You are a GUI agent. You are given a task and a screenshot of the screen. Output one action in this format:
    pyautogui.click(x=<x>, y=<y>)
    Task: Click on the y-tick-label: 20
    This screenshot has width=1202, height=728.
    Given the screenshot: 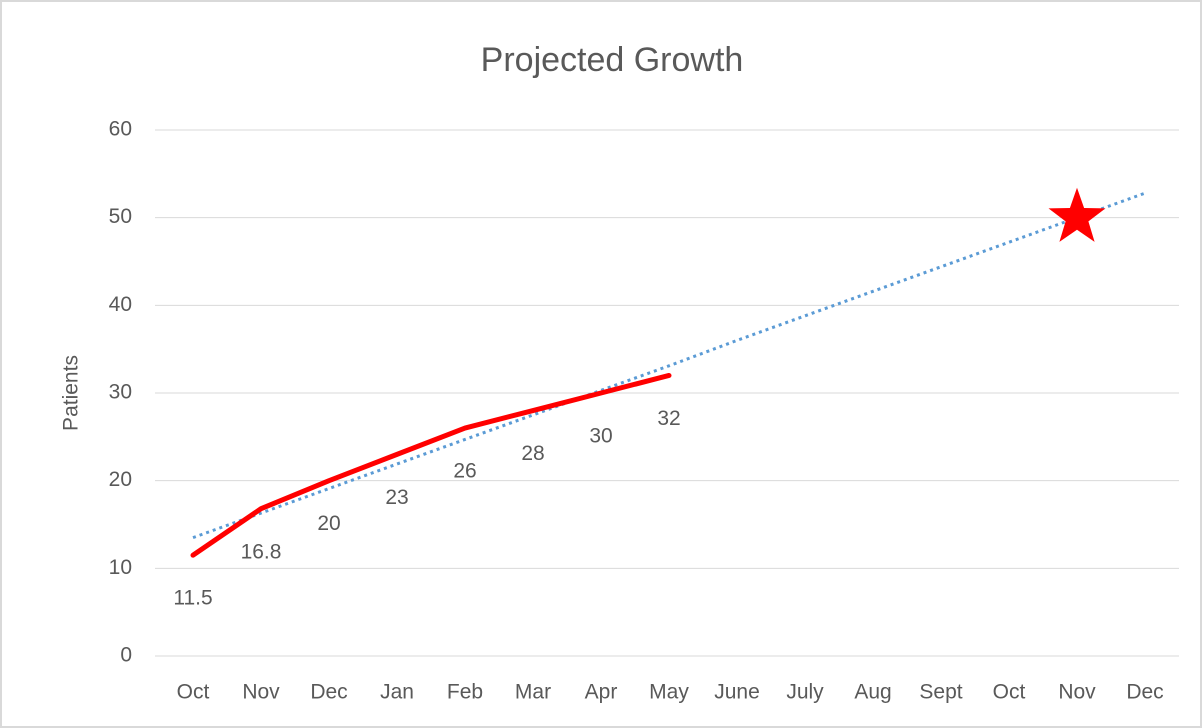 What is the action you would take?
    pyautogui.click(x=120, y=479)
    